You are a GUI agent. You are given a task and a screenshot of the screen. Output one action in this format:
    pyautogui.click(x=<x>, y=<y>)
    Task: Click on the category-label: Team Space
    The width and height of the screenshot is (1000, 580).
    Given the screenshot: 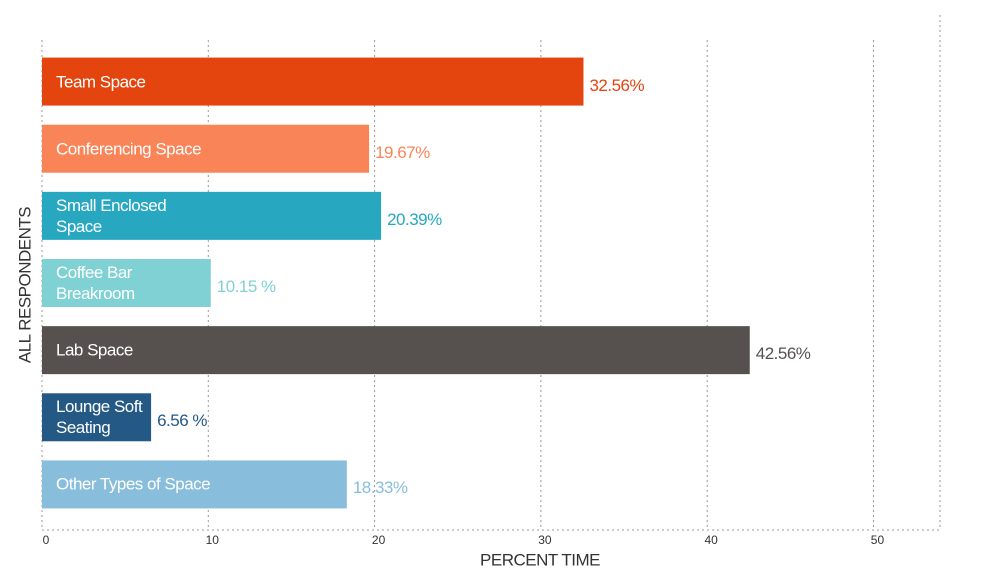 What is the action you would take?
    pyautogui.click(x=101, y=82)
    